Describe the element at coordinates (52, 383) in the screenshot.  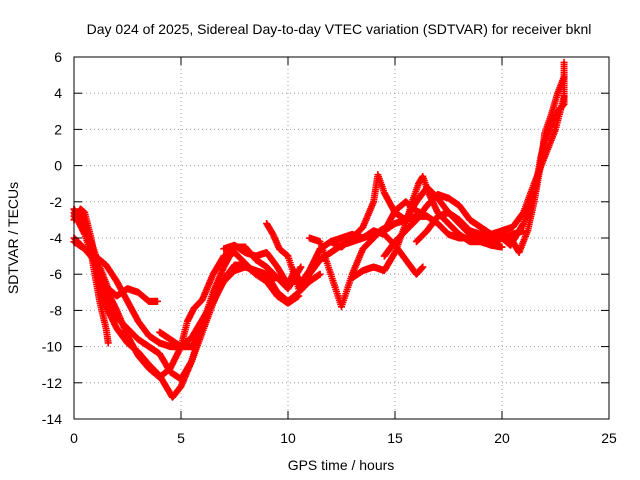
I see `y-tick-label: -12` at that location.